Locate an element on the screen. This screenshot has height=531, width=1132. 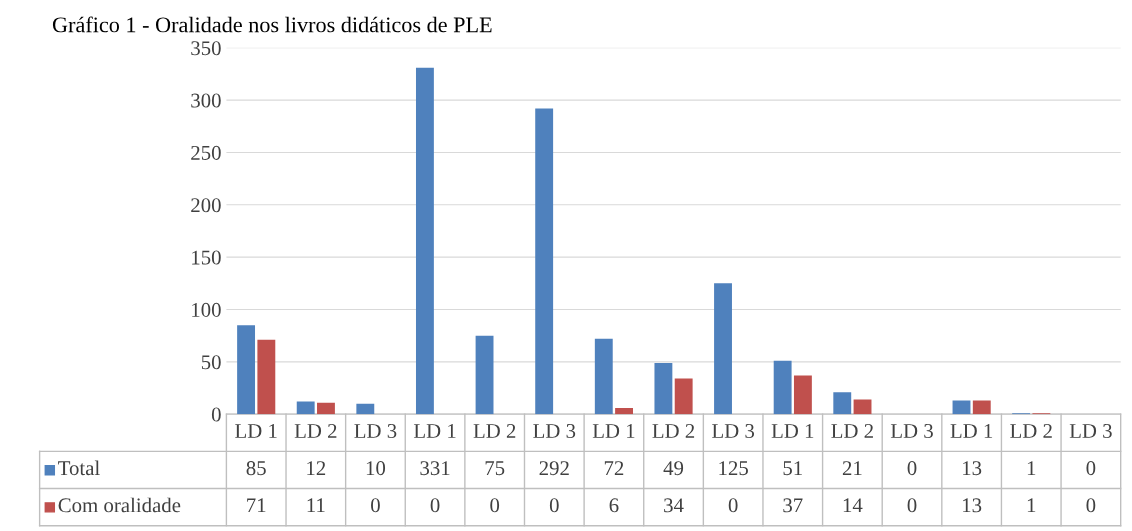
data-label: 12 is located at coordinates (316, 468).